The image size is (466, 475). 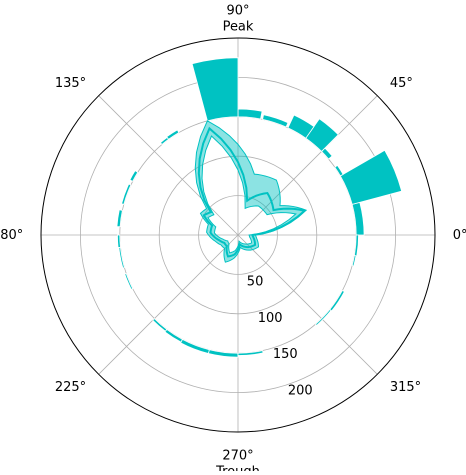 I want to click on r-tick-label-150: 150, so click(x=285, y=354).